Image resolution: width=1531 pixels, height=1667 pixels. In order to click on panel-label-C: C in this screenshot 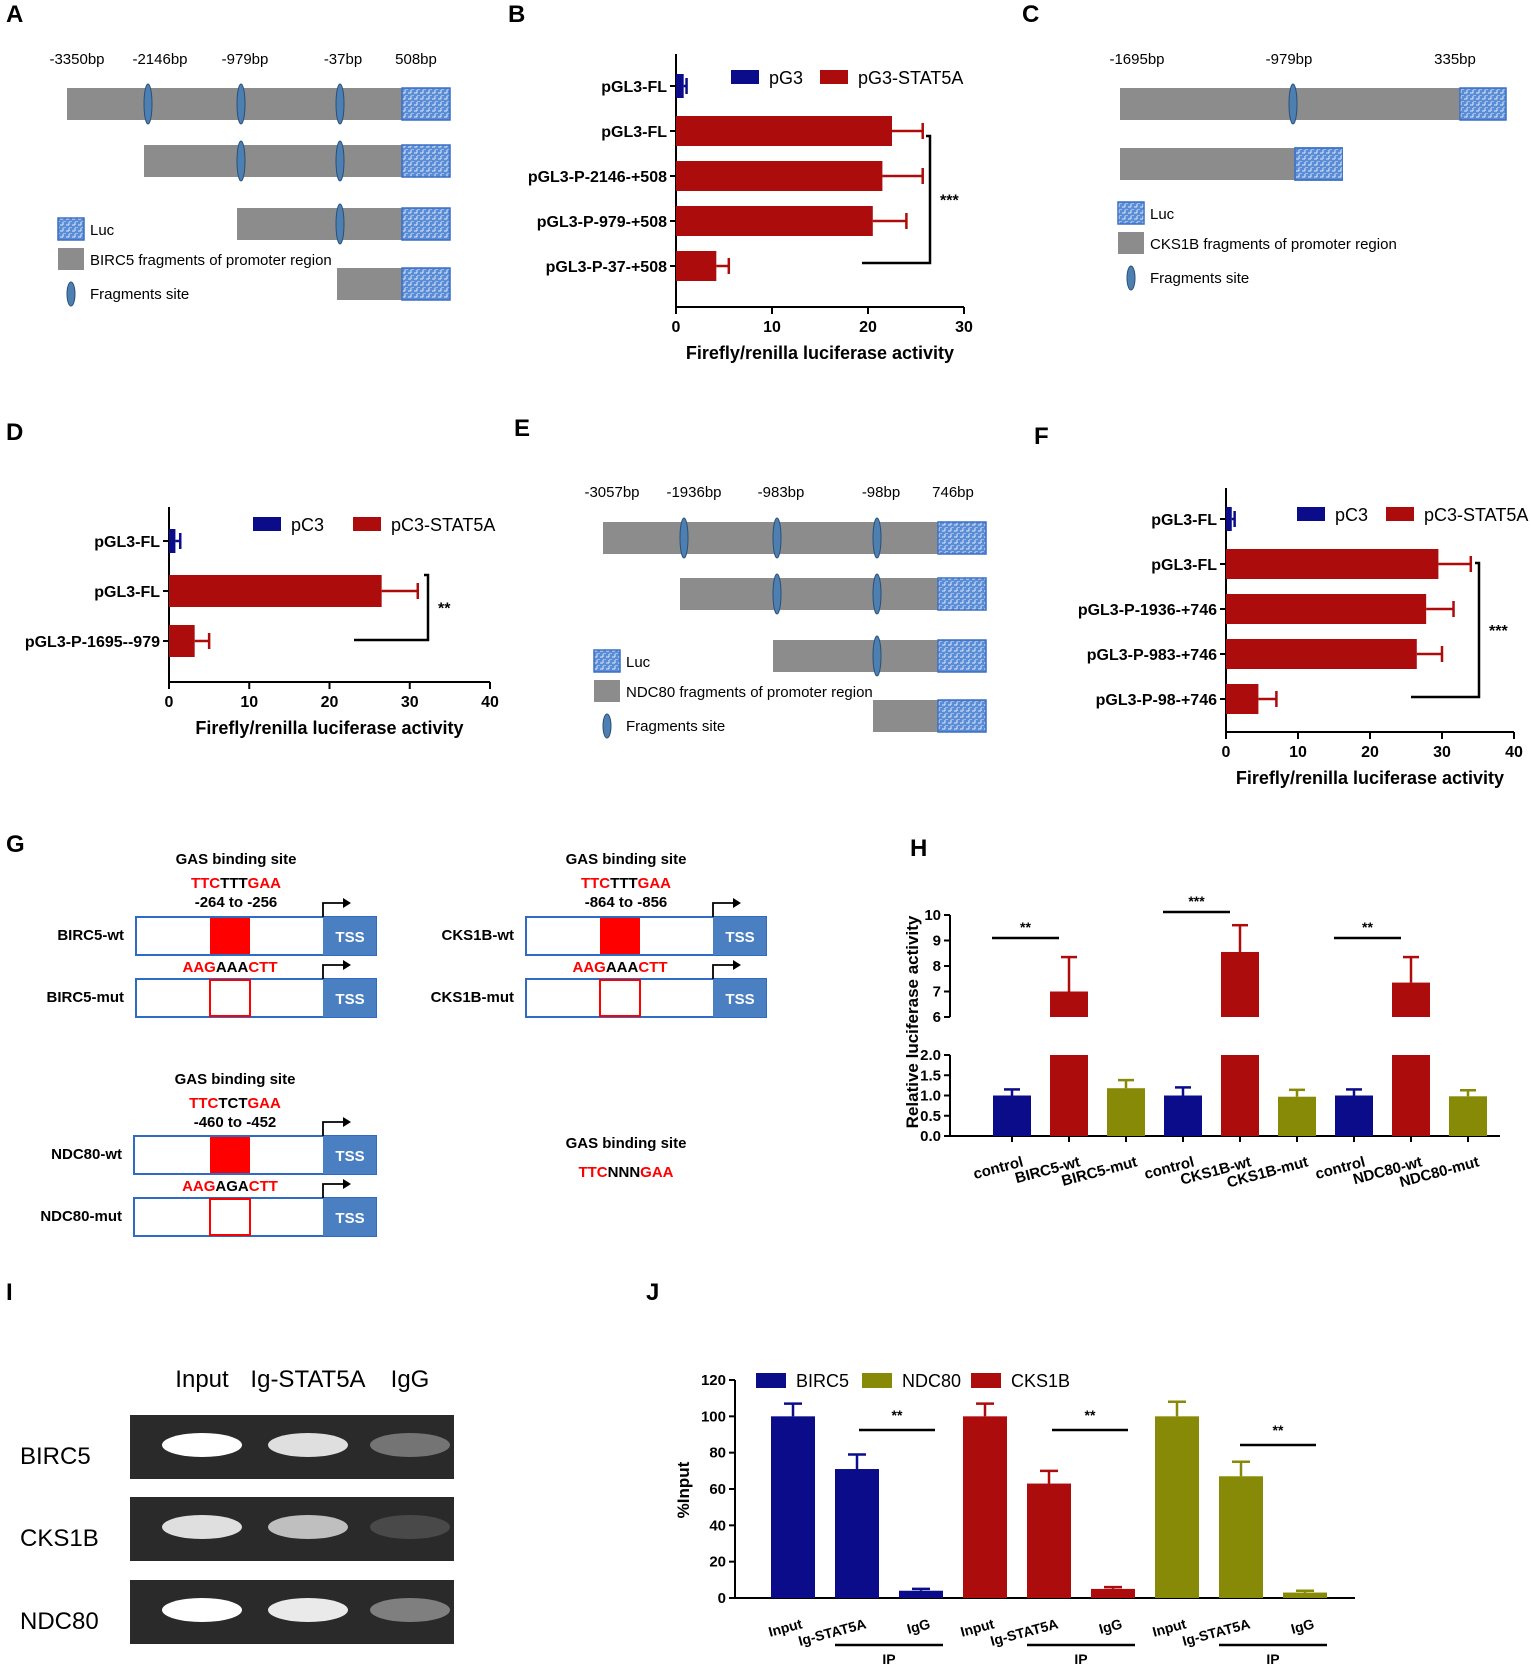, I will do `click(1030, 14)`.